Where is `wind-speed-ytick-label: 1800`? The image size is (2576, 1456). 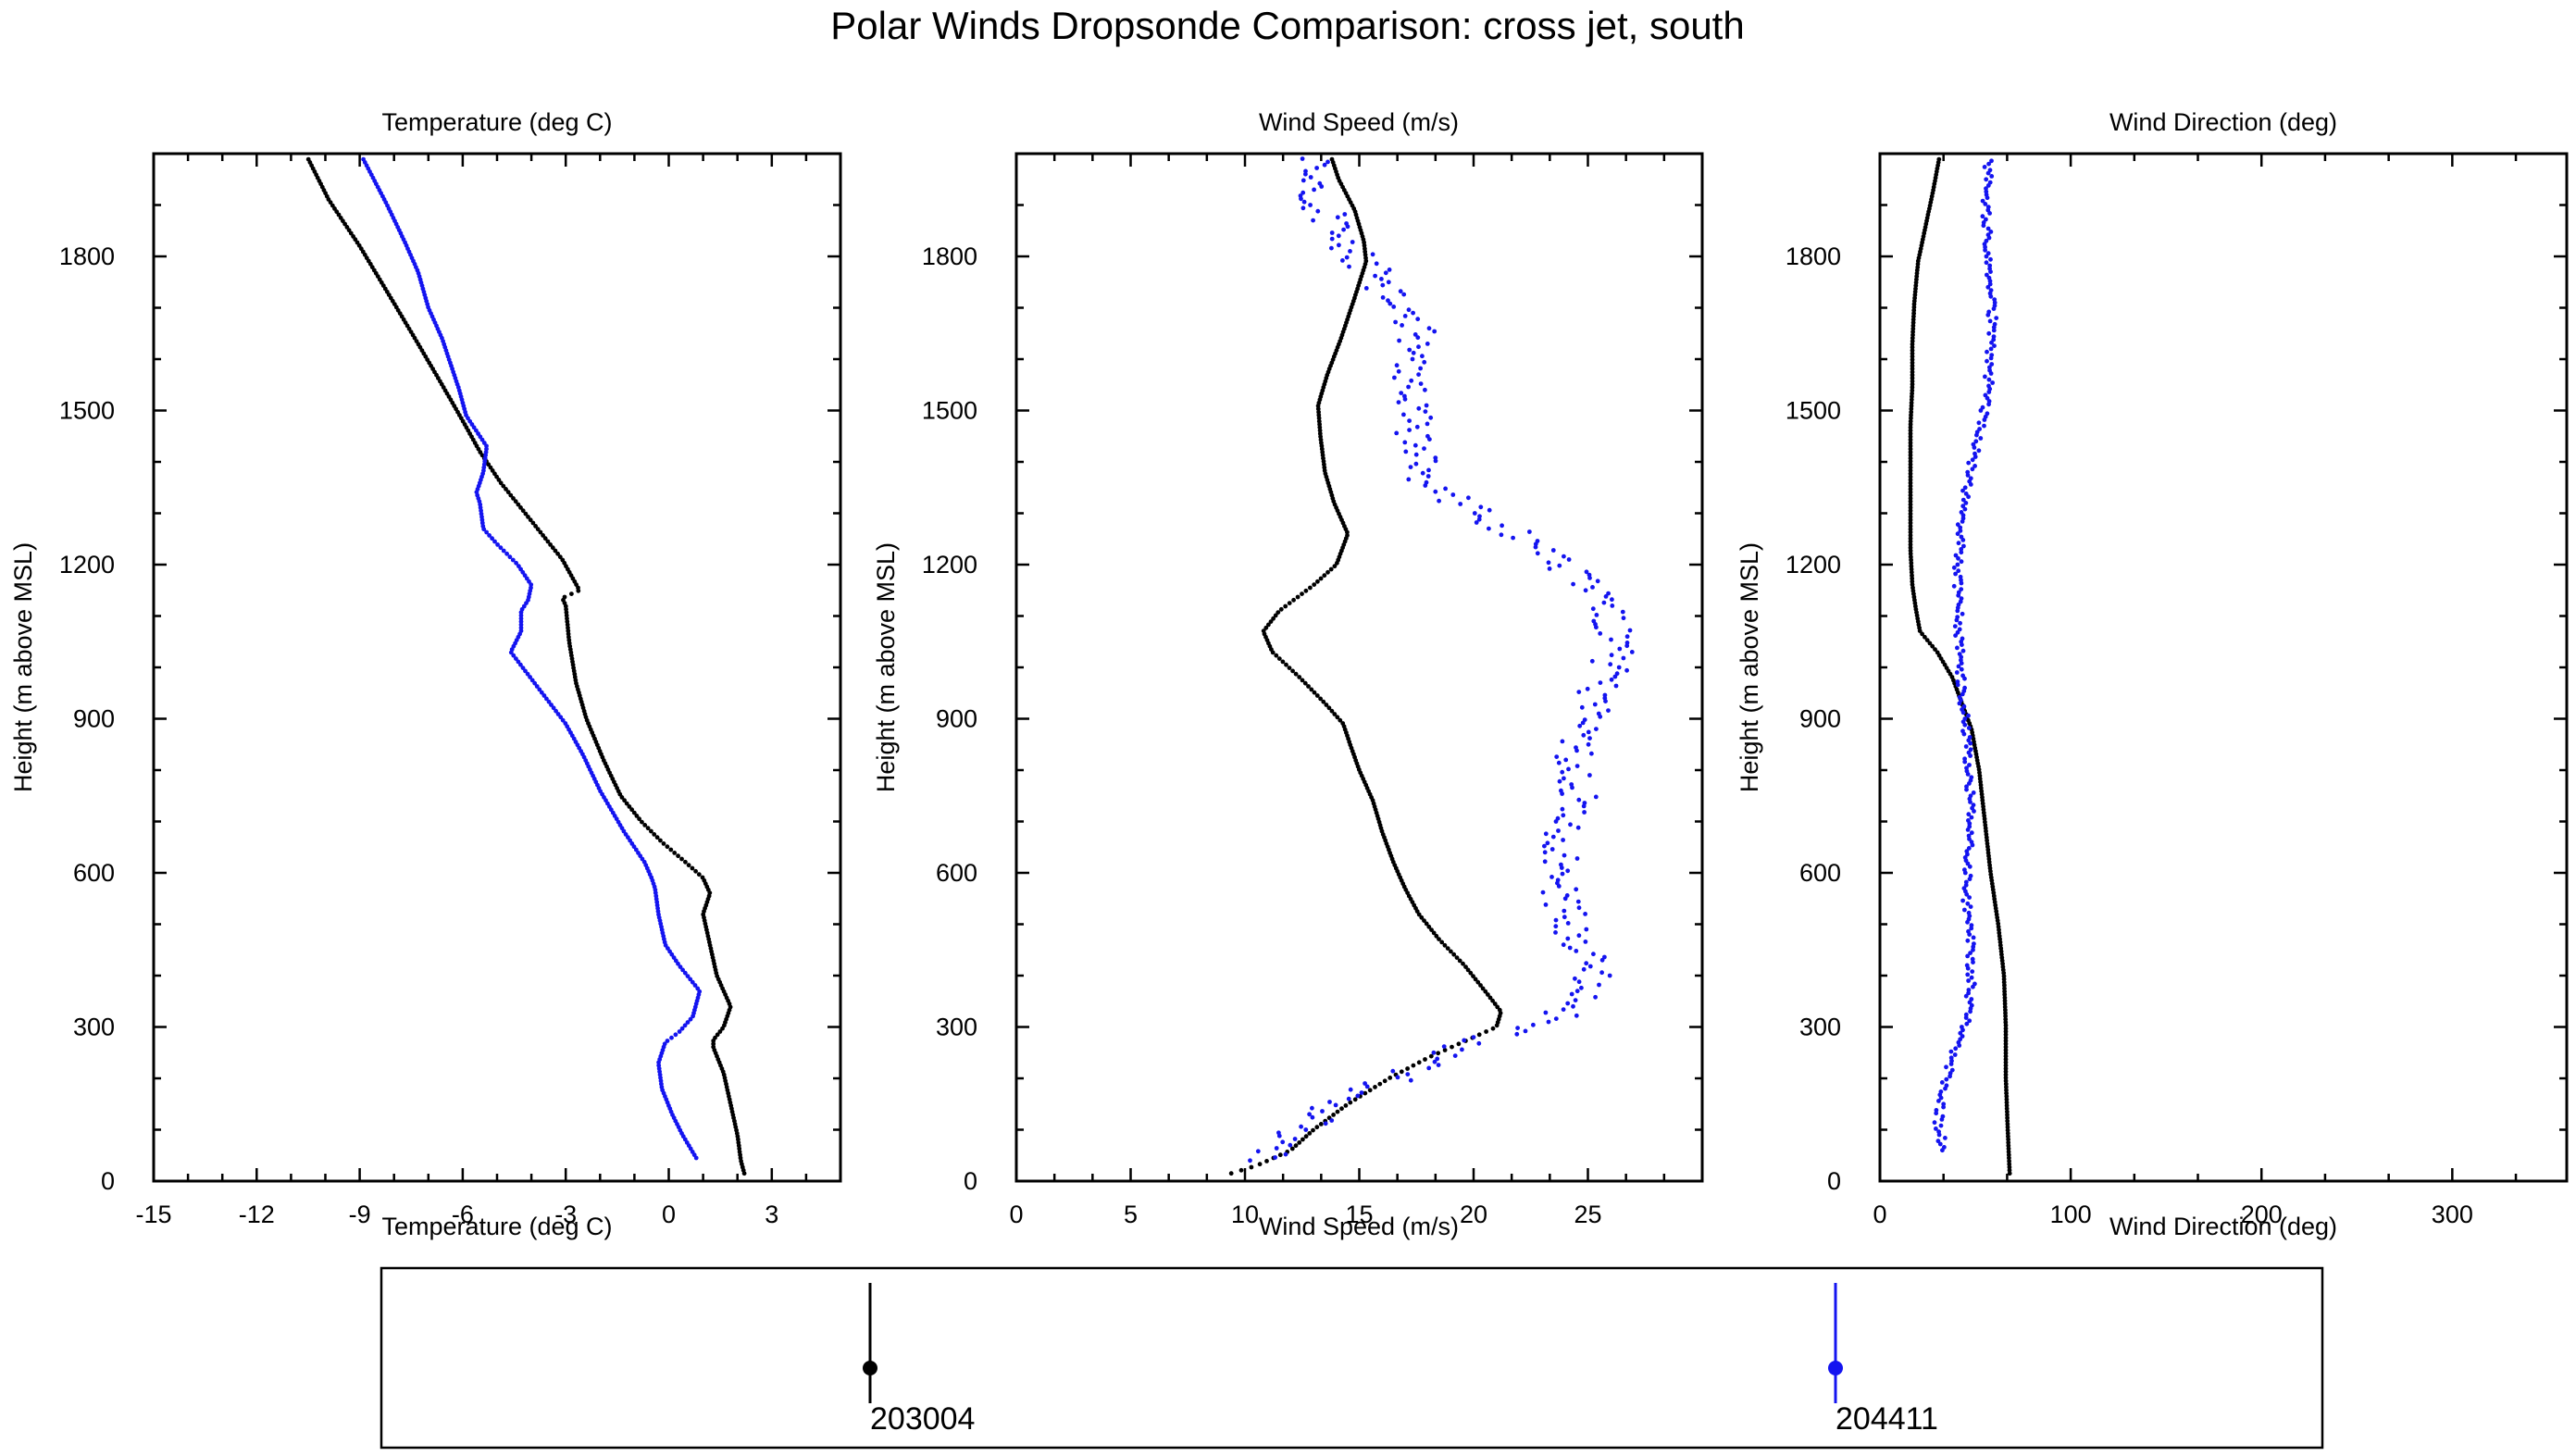
wind-speed-ytick-label: 1800 is located at coordinates (949, 256).